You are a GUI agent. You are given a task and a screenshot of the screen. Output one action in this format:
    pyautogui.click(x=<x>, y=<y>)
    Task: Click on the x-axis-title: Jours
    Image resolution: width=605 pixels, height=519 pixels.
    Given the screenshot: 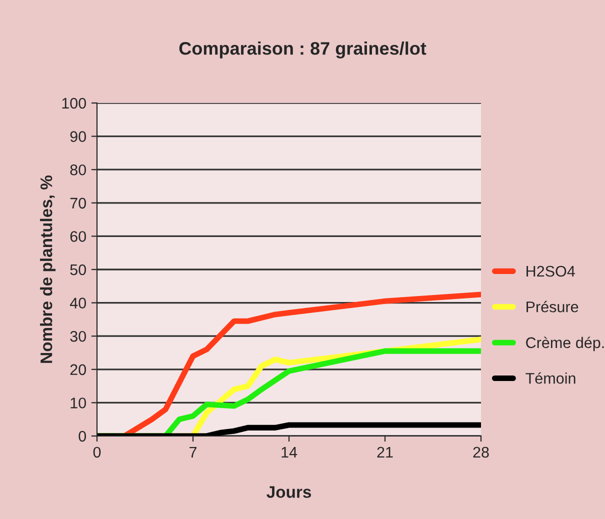 What is the action you would take?
    pyautogui.click(x=289, y=492)
    